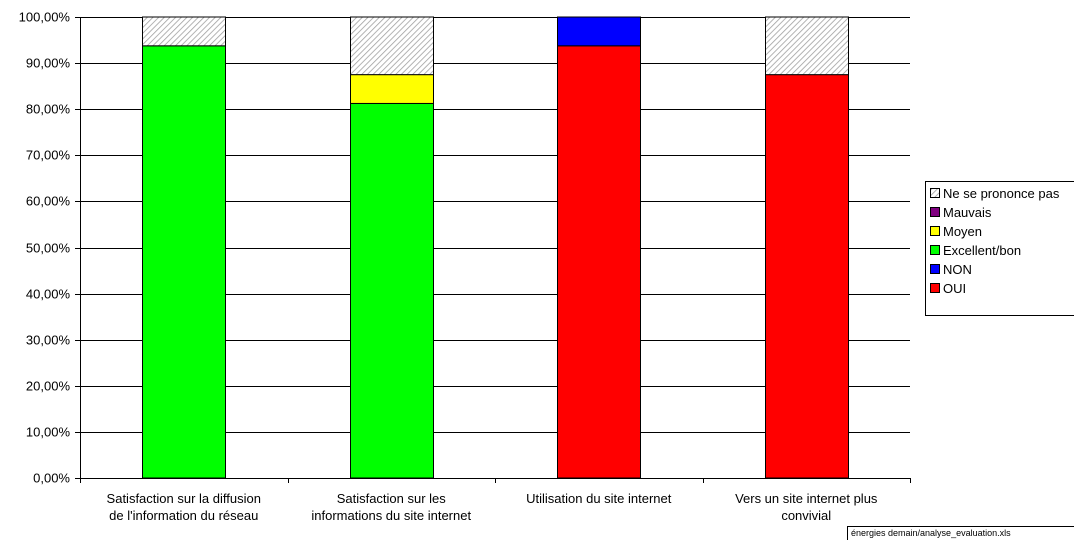 Image resolution: width=1074 pixels, height=540 pixels. I want to click on legend-label: Mauvais, so click(967, 212).